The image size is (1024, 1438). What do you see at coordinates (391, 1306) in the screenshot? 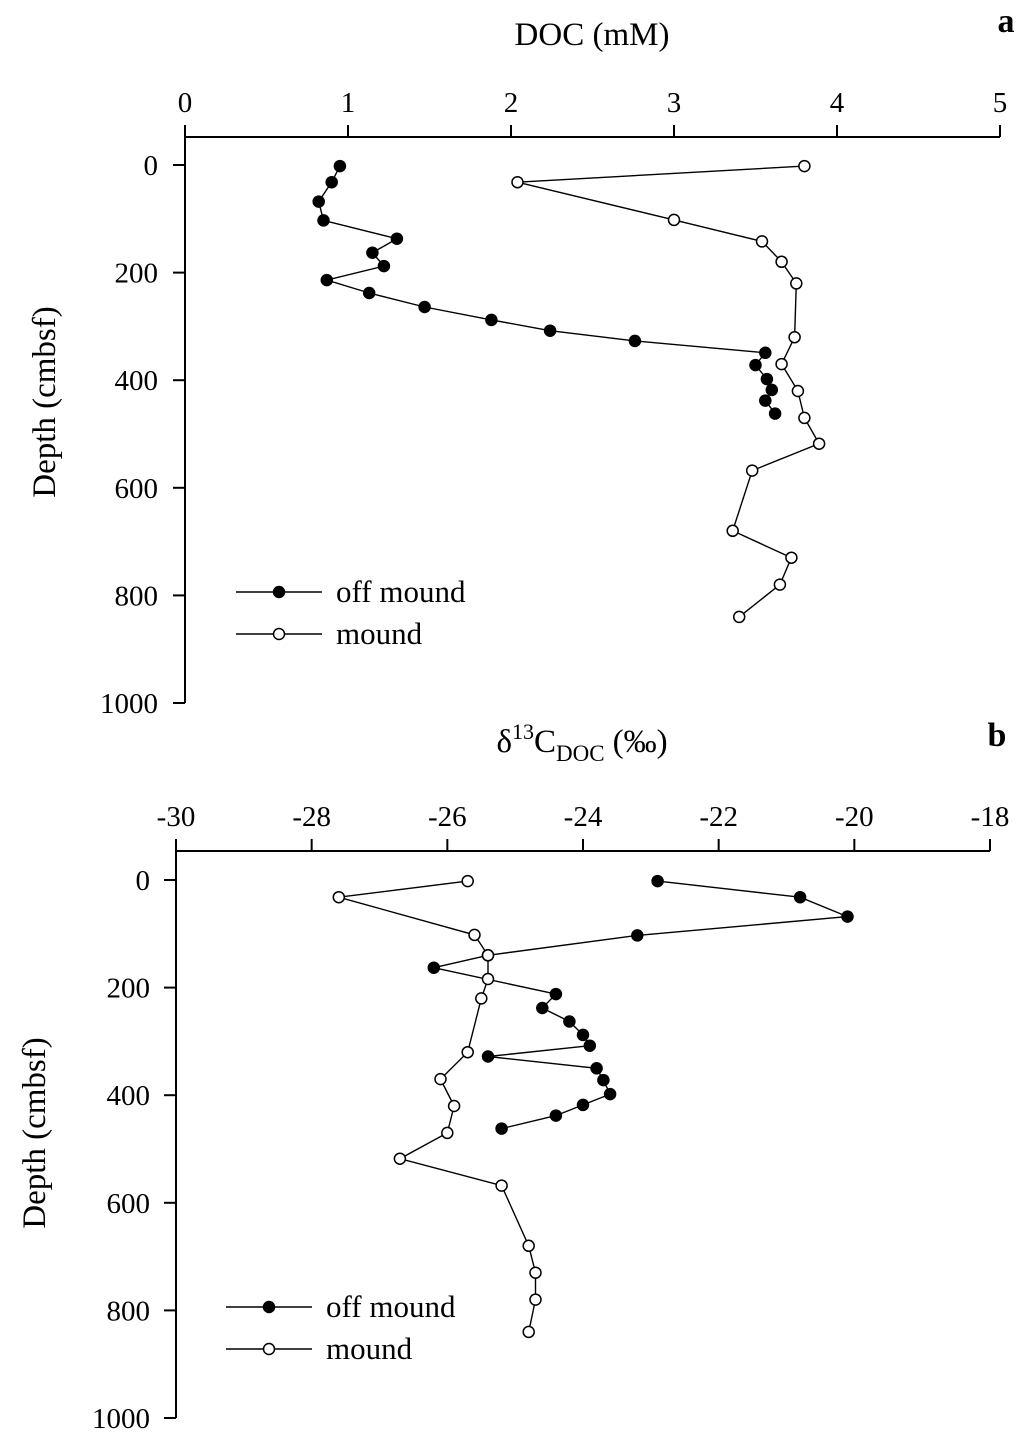
I see `panel-b-legend-off-mound-label: off mound` at bounding box center [391, 1306].